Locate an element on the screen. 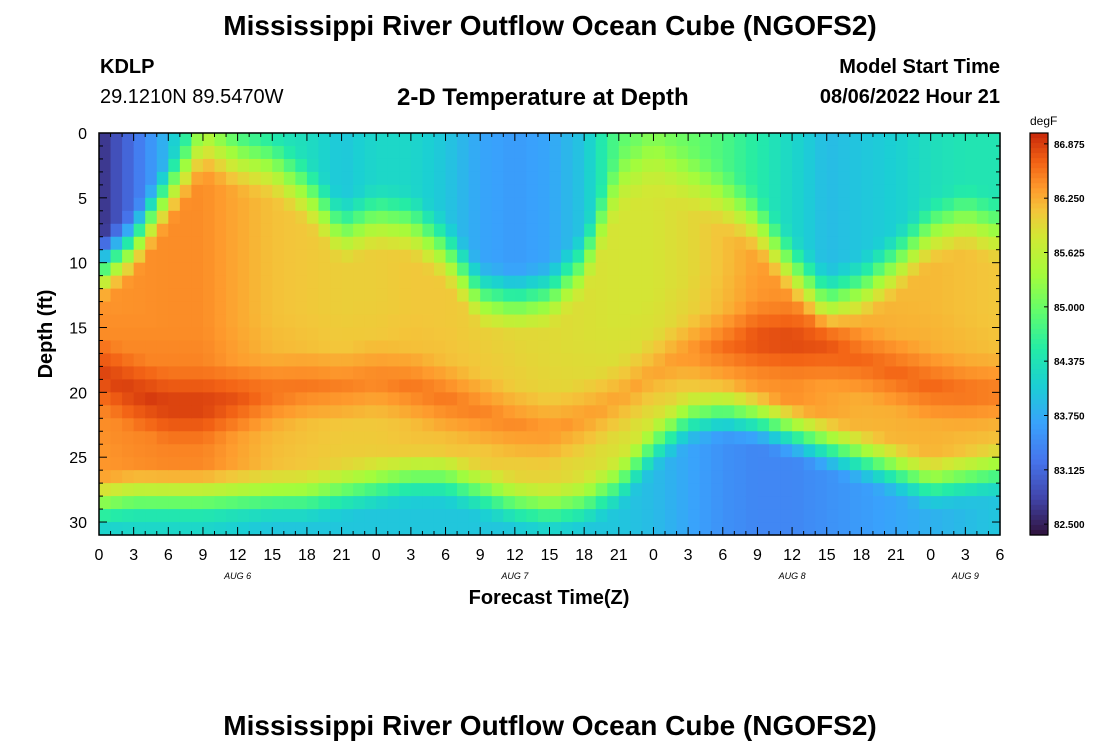 Image resolution: width=1100 pixels, height=750 pixels. colorbar-tick-label: 85.625 is located at coordinates (1069, 254).